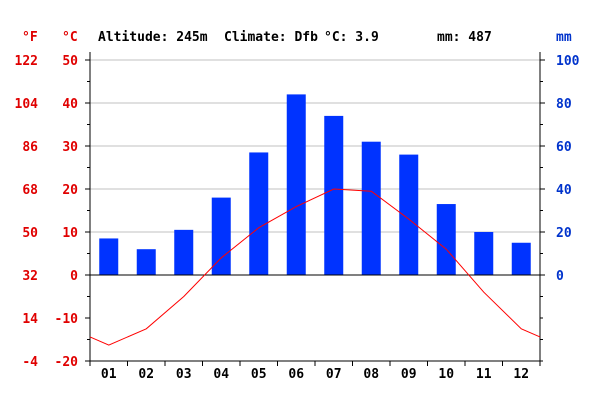  What do you see at coordinates (30, 37) in the screenshot?
I see `fahrenheit-unit-label: °F` at bounding box center [30, 37].